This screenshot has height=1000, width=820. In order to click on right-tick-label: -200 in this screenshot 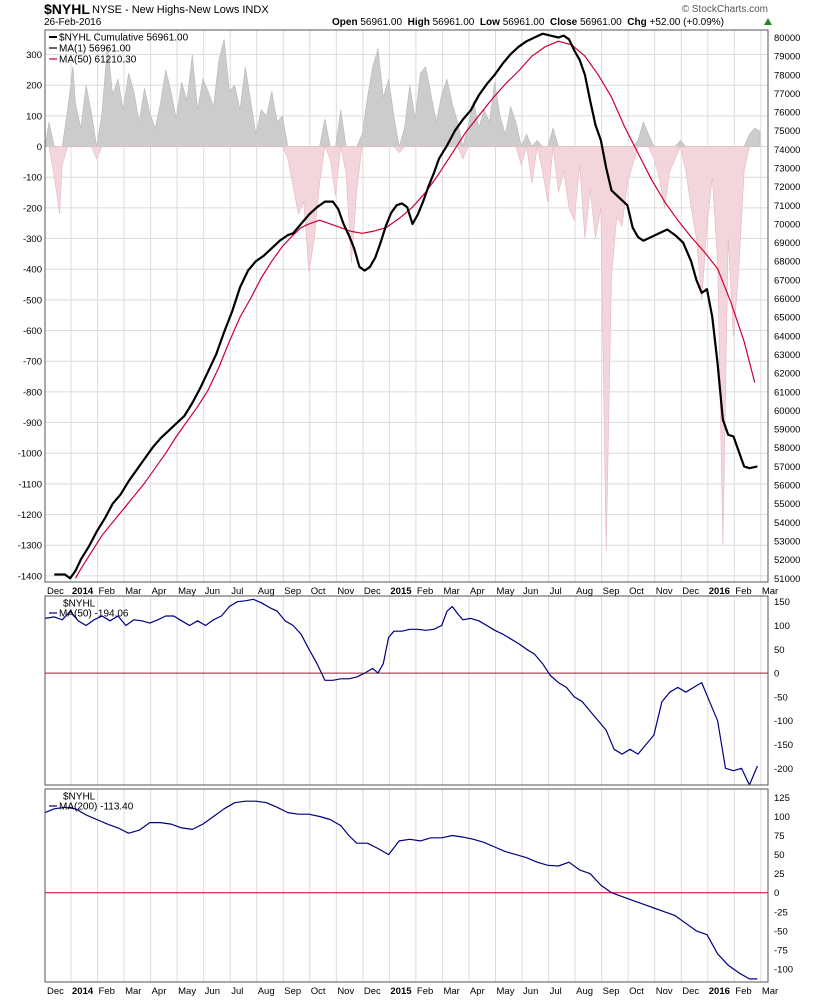, I will do `click(783, 769)`.